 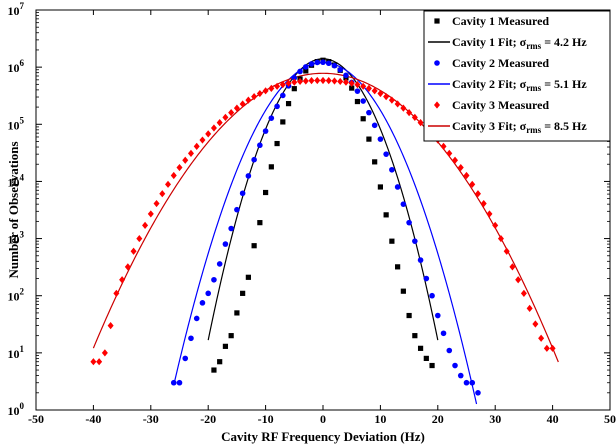 What do you see at coordinates (16, 9) in the screenshot?
I see `y-tick-label: 10⁷` at bounding box center [16, 9].